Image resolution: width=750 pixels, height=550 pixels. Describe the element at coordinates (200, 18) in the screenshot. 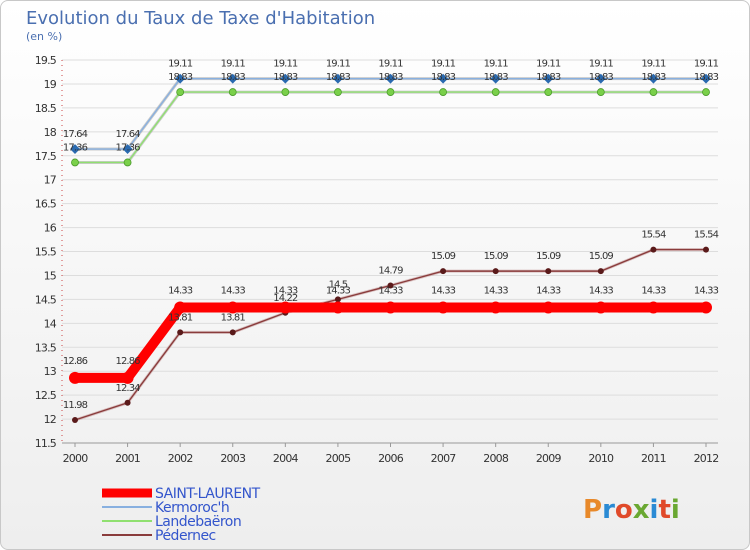

I see `chart-title: Evolution du Taux de Taxe d'Habitation` at that location.